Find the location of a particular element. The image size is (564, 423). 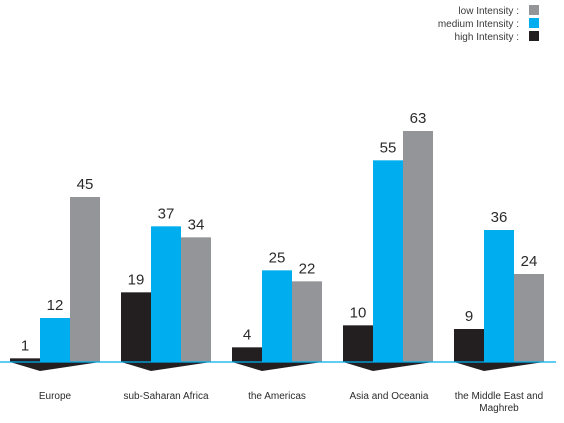

bar-europe-medium-intensity is located at coordinates (55, 340).